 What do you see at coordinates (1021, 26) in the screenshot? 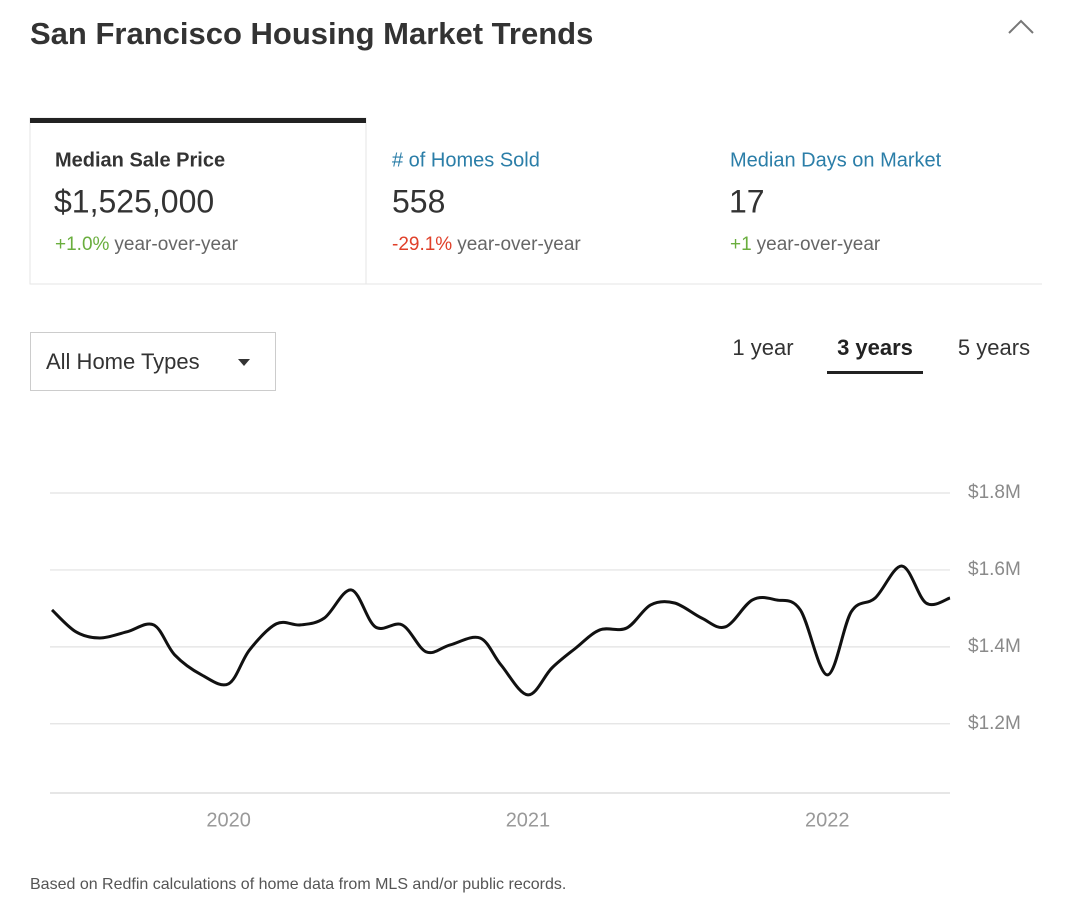
I see `collapse-icon` at bounding box center [1021, 26].